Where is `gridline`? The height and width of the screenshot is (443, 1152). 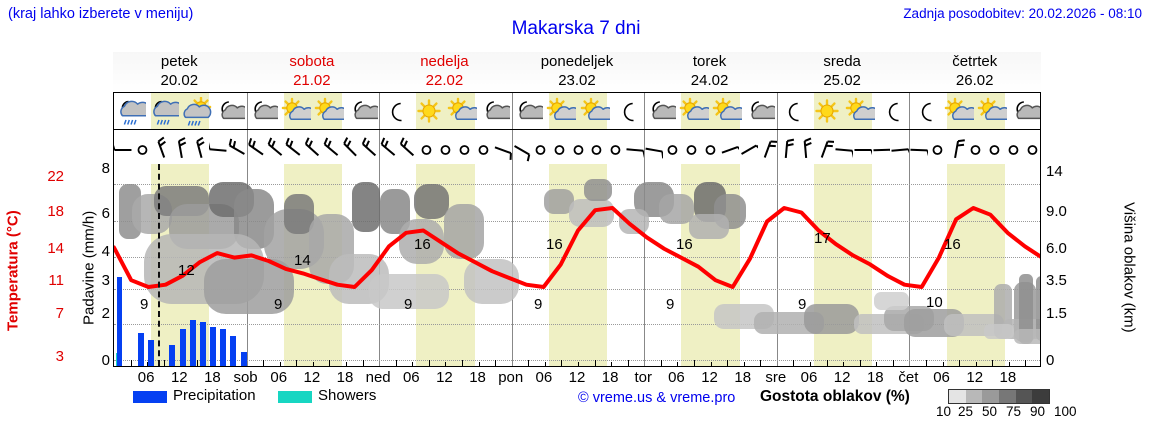 gridline is located at coordinates (577, 324).